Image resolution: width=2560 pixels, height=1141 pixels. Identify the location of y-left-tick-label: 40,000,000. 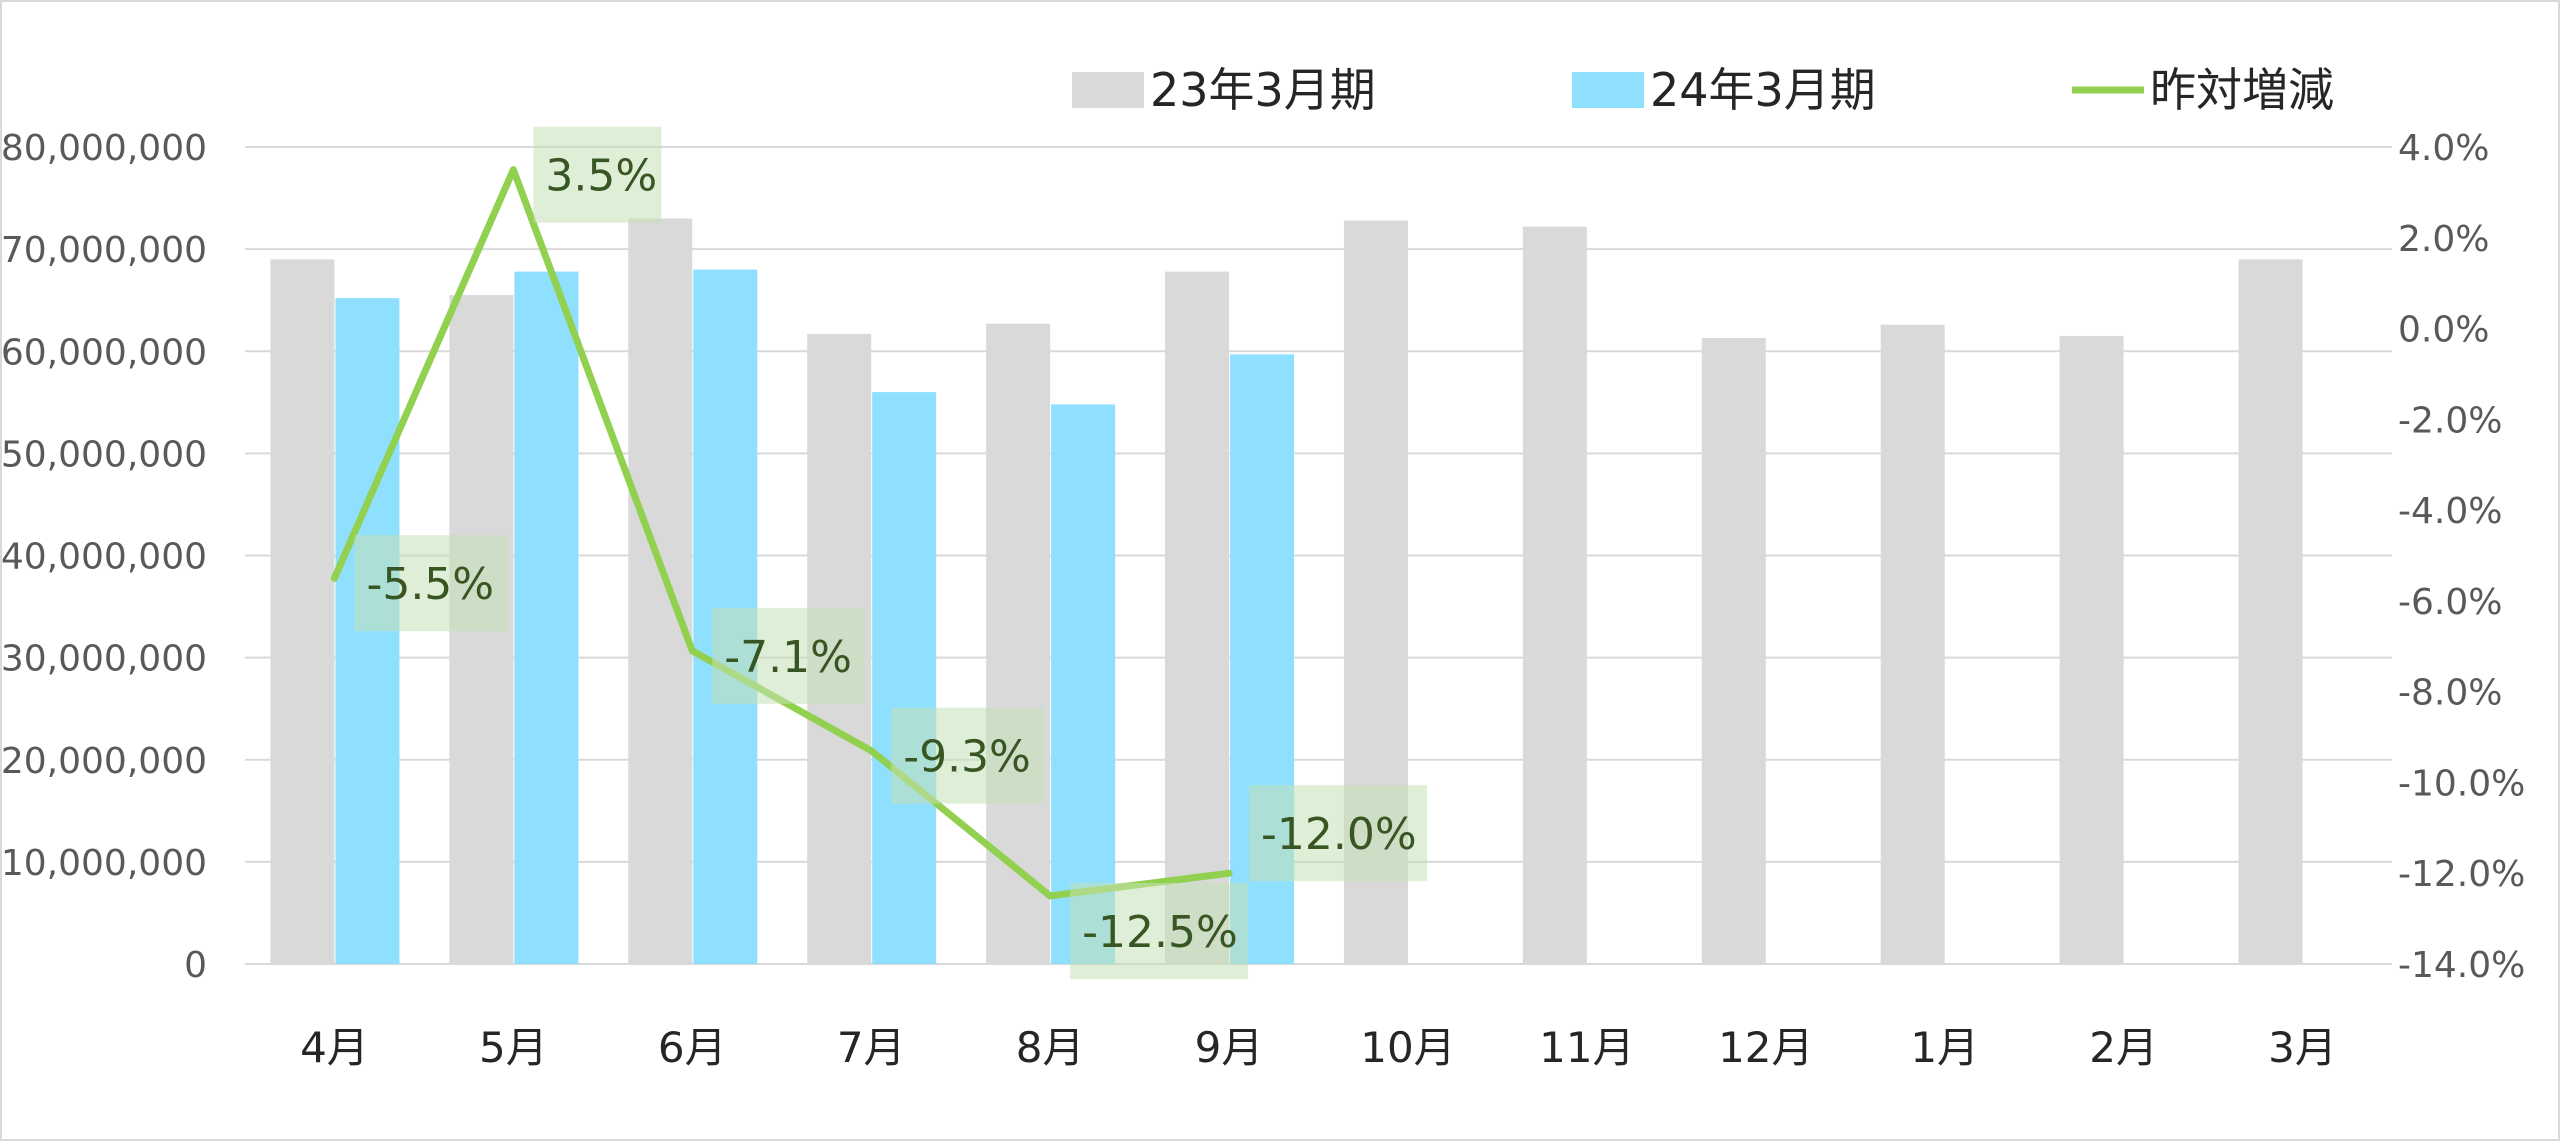
(104, 557).